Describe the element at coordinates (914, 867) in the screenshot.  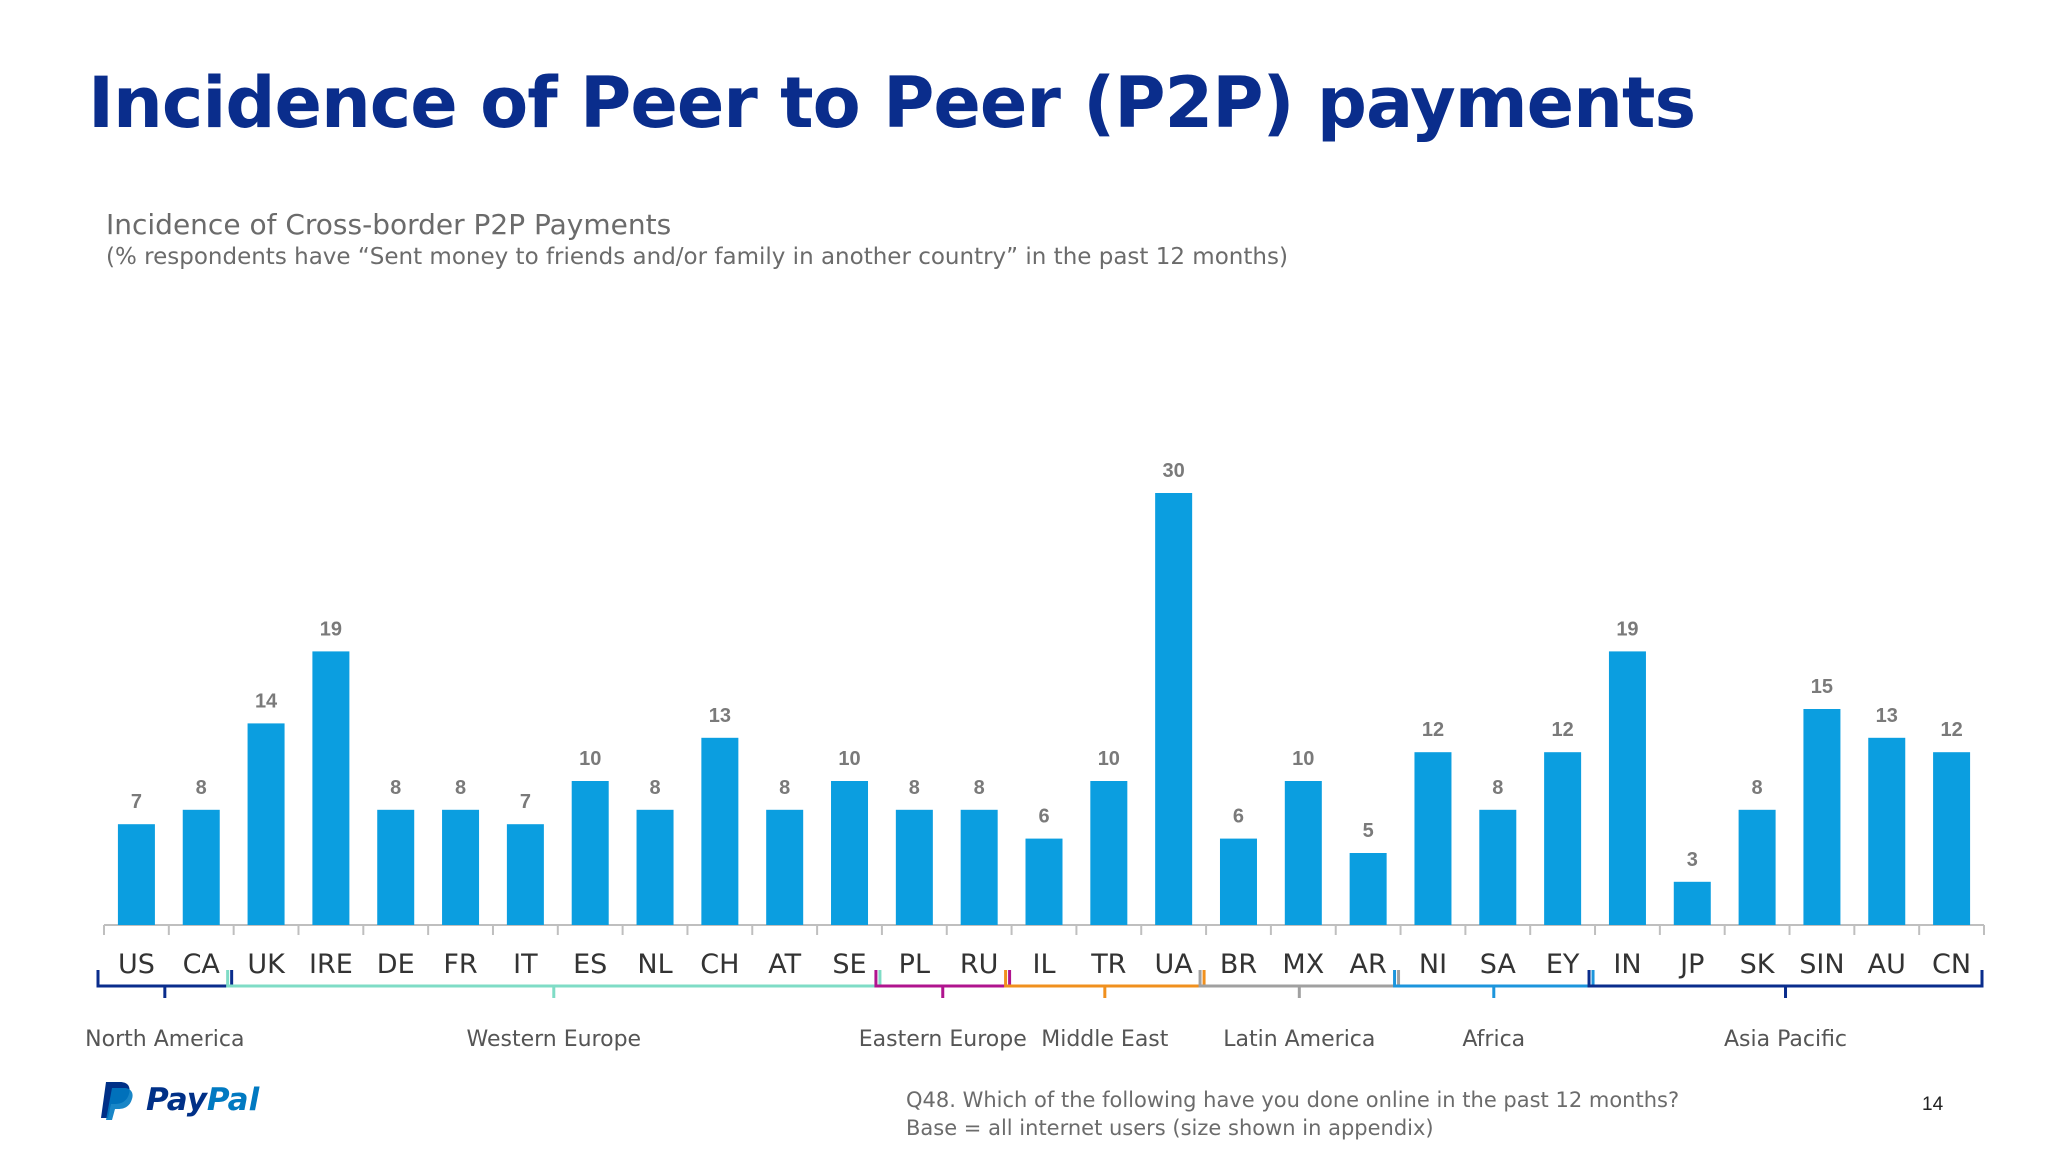
I see `bar-pl` at that location.